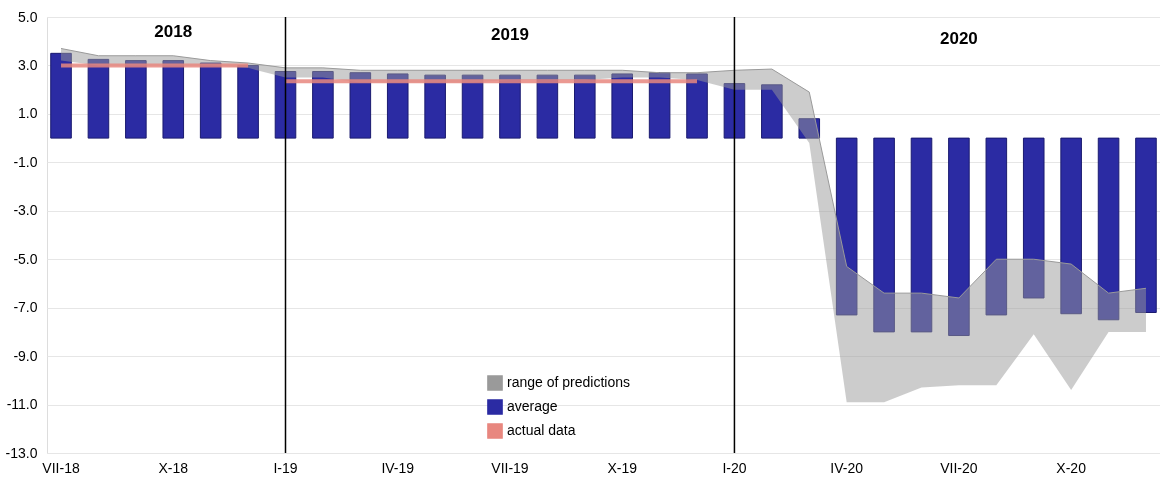  I want to click on x-tick-label: X-19, so click(622, 467).